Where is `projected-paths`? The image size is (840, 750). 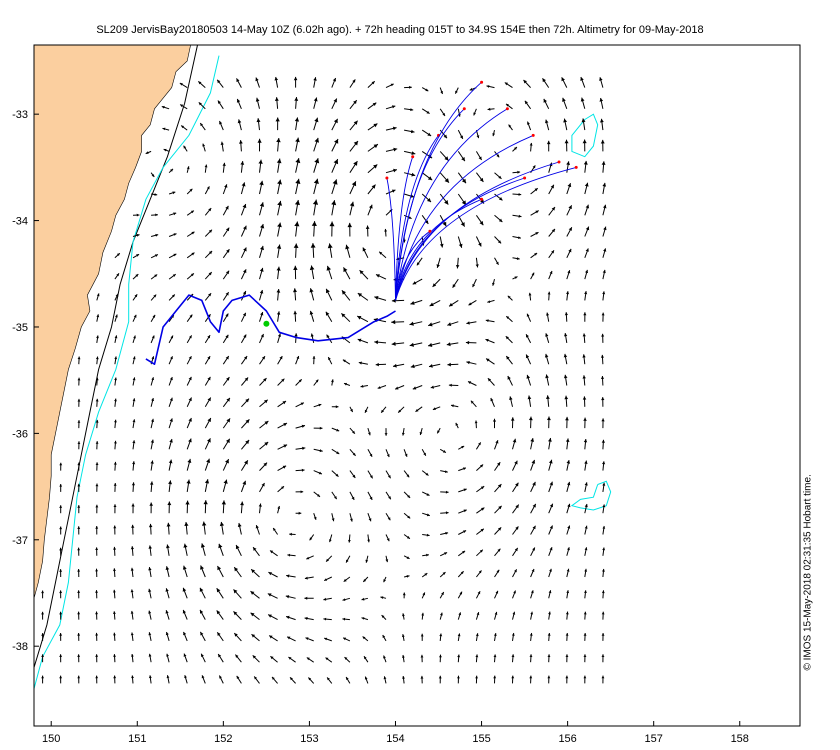 projected-paths is located at coordinates (481, 190).